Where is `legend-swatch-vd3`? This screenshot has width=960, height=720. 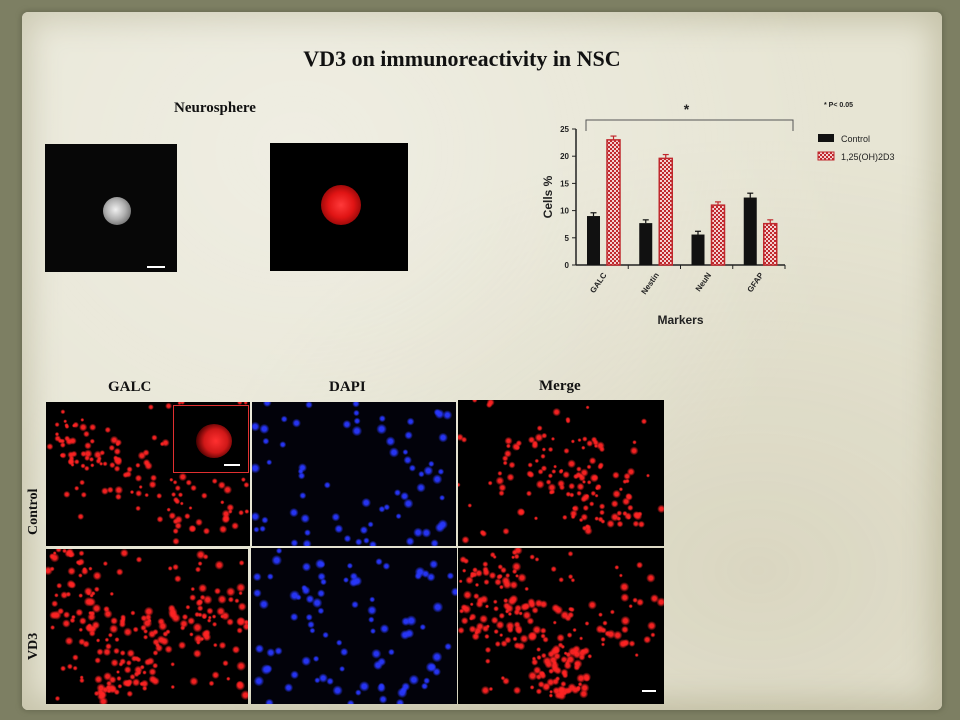 legend-swatch-vd3 is located at coordinates (826, 156).